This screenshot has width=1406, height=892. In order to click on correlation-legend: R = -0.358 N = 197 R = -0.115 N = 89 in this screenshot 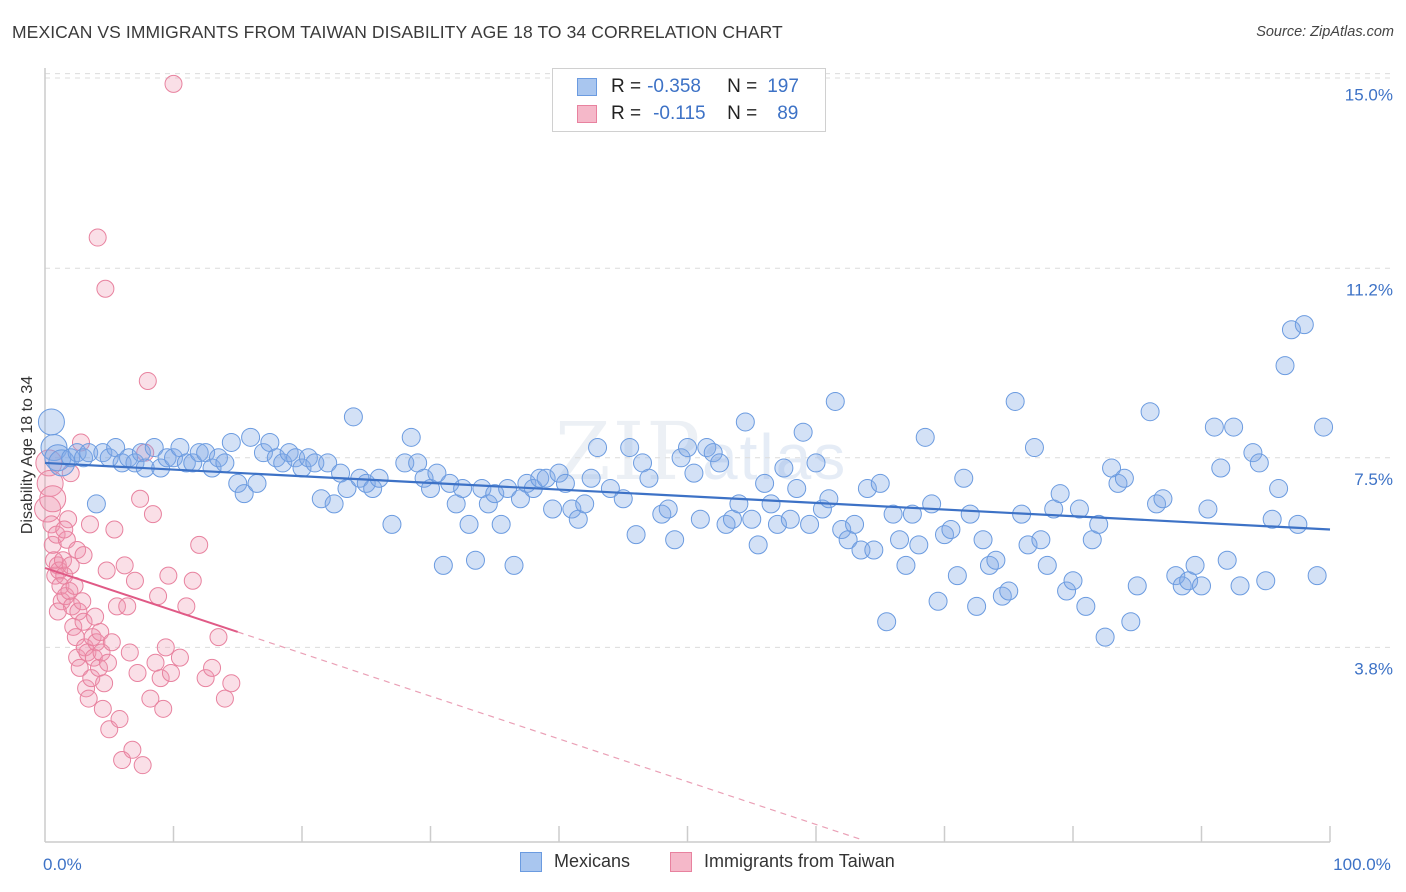, I will do `click(689, 100)`.